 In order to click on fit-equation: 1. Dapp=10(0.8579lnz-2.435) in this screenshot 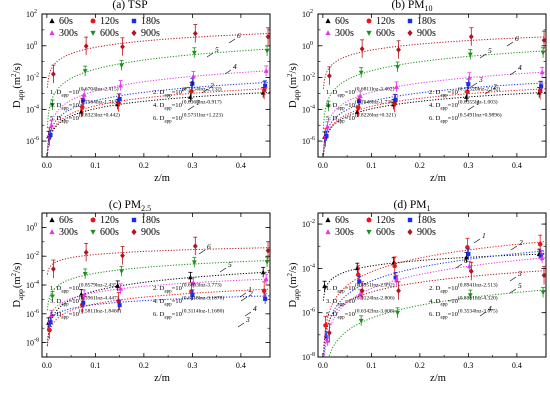, I will do `click(84, 288)`.